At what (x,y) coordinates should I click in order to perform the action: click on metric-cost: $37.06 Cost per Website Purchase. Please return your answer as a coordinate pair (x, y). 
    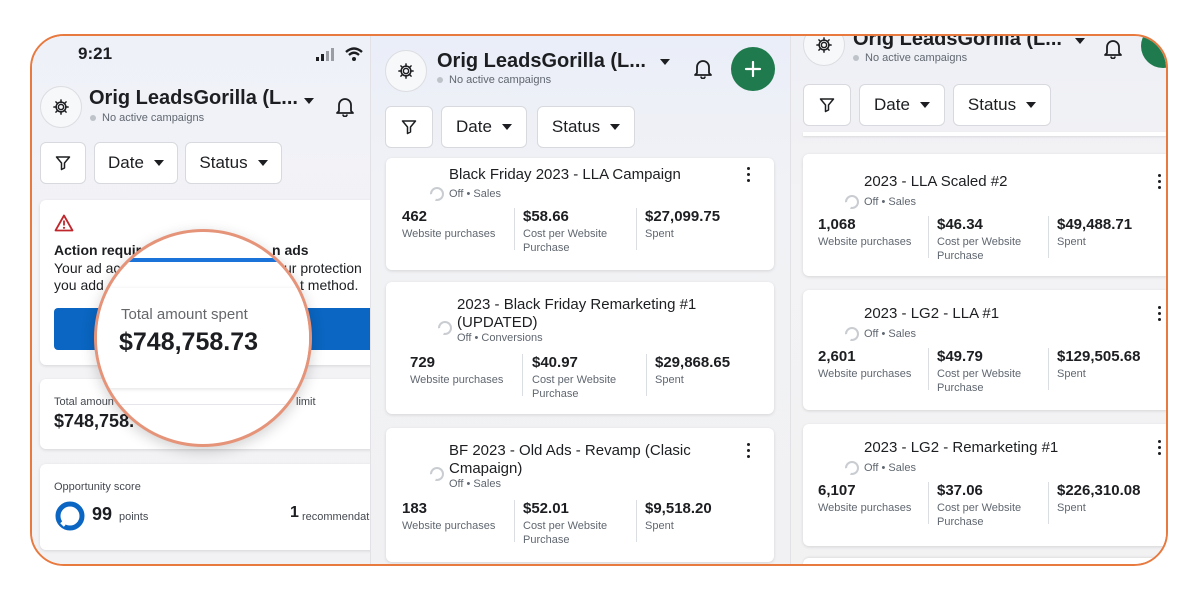
    Looking at the image, I should click on (992, 505).